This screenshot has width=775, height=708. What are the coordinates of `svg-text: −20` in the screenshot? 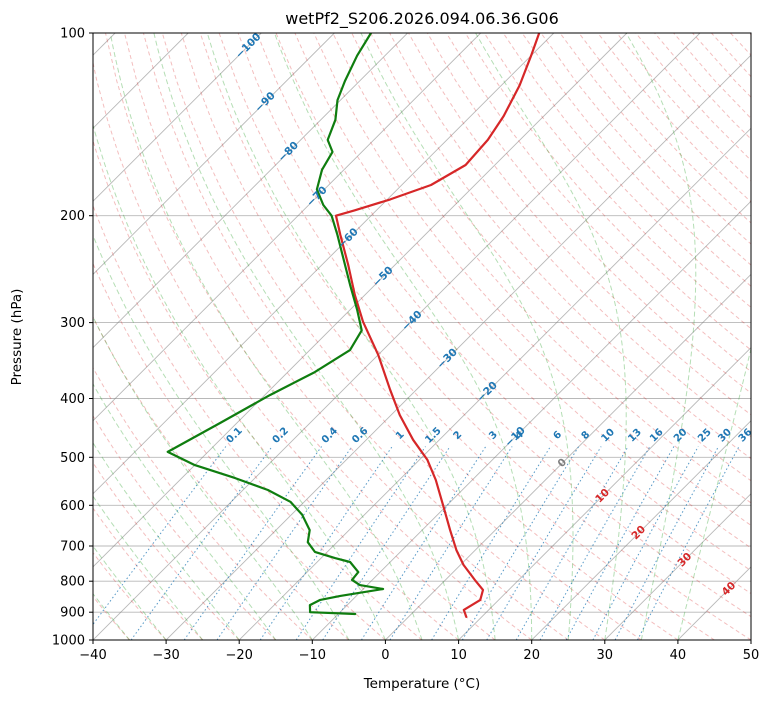 It's located at (238, 655).